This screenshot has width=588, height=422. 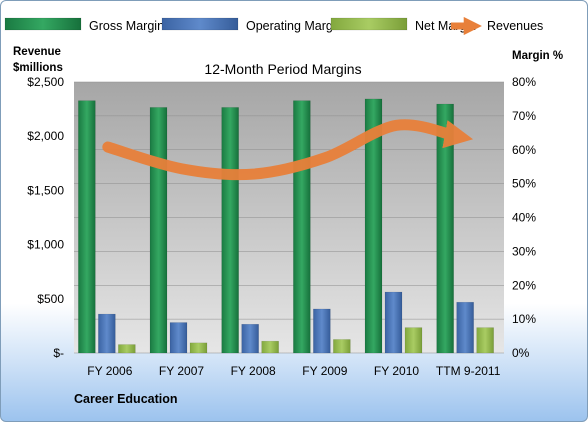 I want to click on legend-gross-margin-swatch, so click(x=43, y=24).